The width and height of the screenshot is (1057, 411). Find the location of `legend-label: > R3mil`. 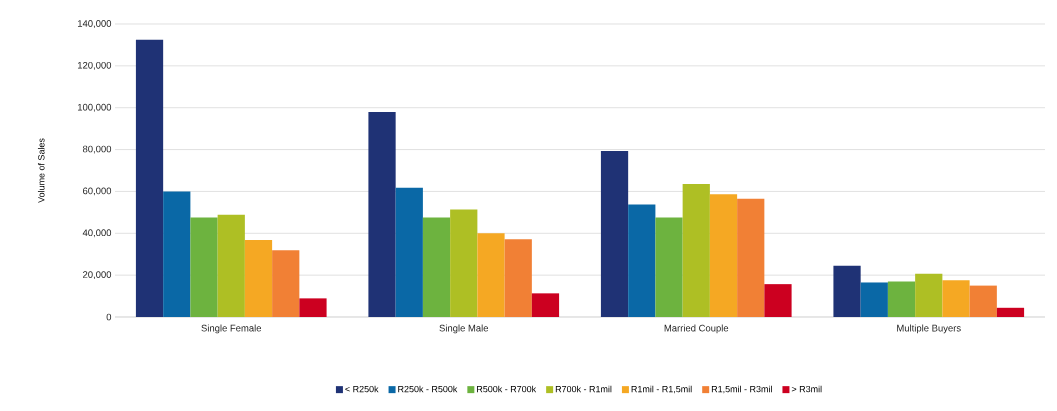

legend-label: > R3mil is located at coordinates (806, 389).